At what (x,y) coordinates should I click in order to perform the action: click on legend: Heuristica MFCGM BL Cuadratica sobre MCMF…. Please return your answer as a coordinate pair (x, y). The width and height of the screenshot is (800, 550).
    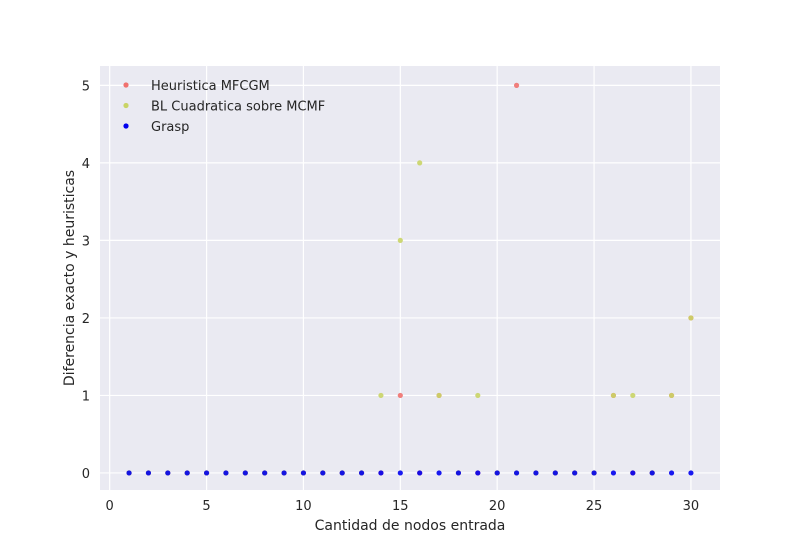
    Looking at the image, I should click on (224, 107).